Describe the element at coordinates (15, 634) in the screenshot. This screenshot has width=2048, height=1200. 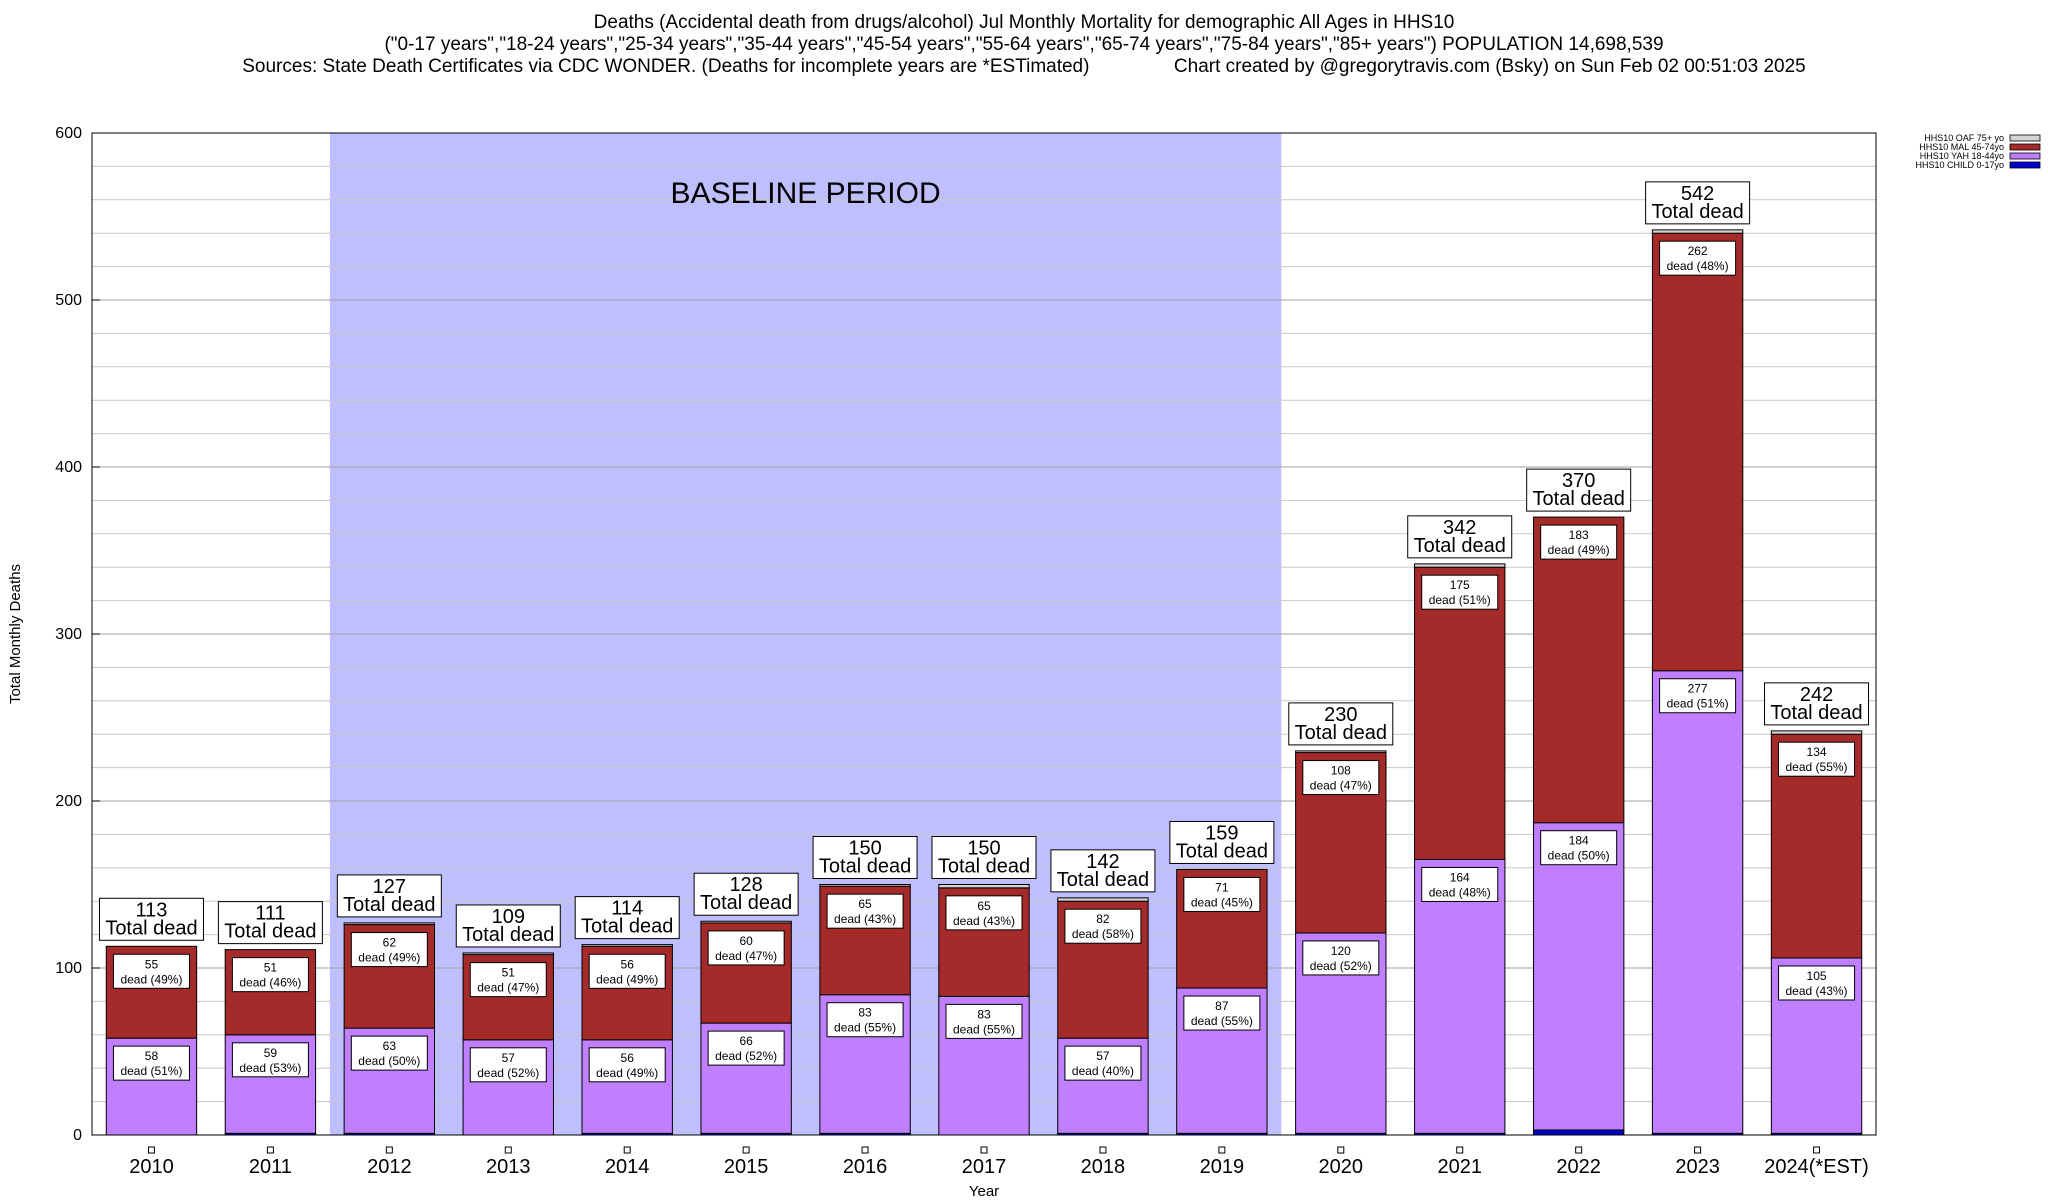
I see `y-axis-label: Total Monthly Deaths` at that location.